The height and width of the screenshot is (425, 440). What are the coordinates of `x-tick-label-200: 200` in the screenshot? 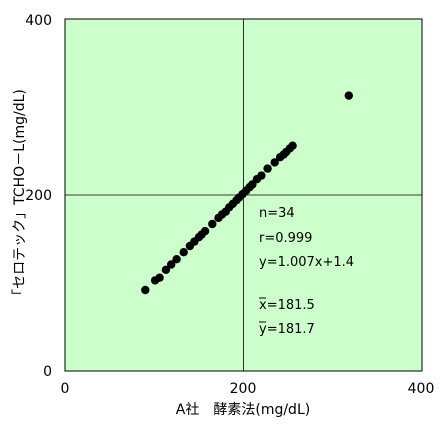 It's located at (243, 389).